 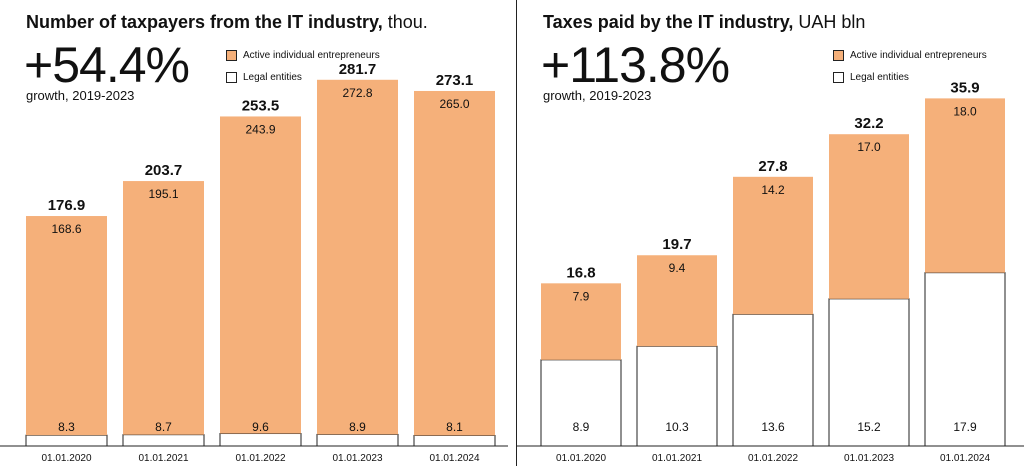 I want to click on entrepreneurs-value-label: 168.6, so click(x=66, y=229).